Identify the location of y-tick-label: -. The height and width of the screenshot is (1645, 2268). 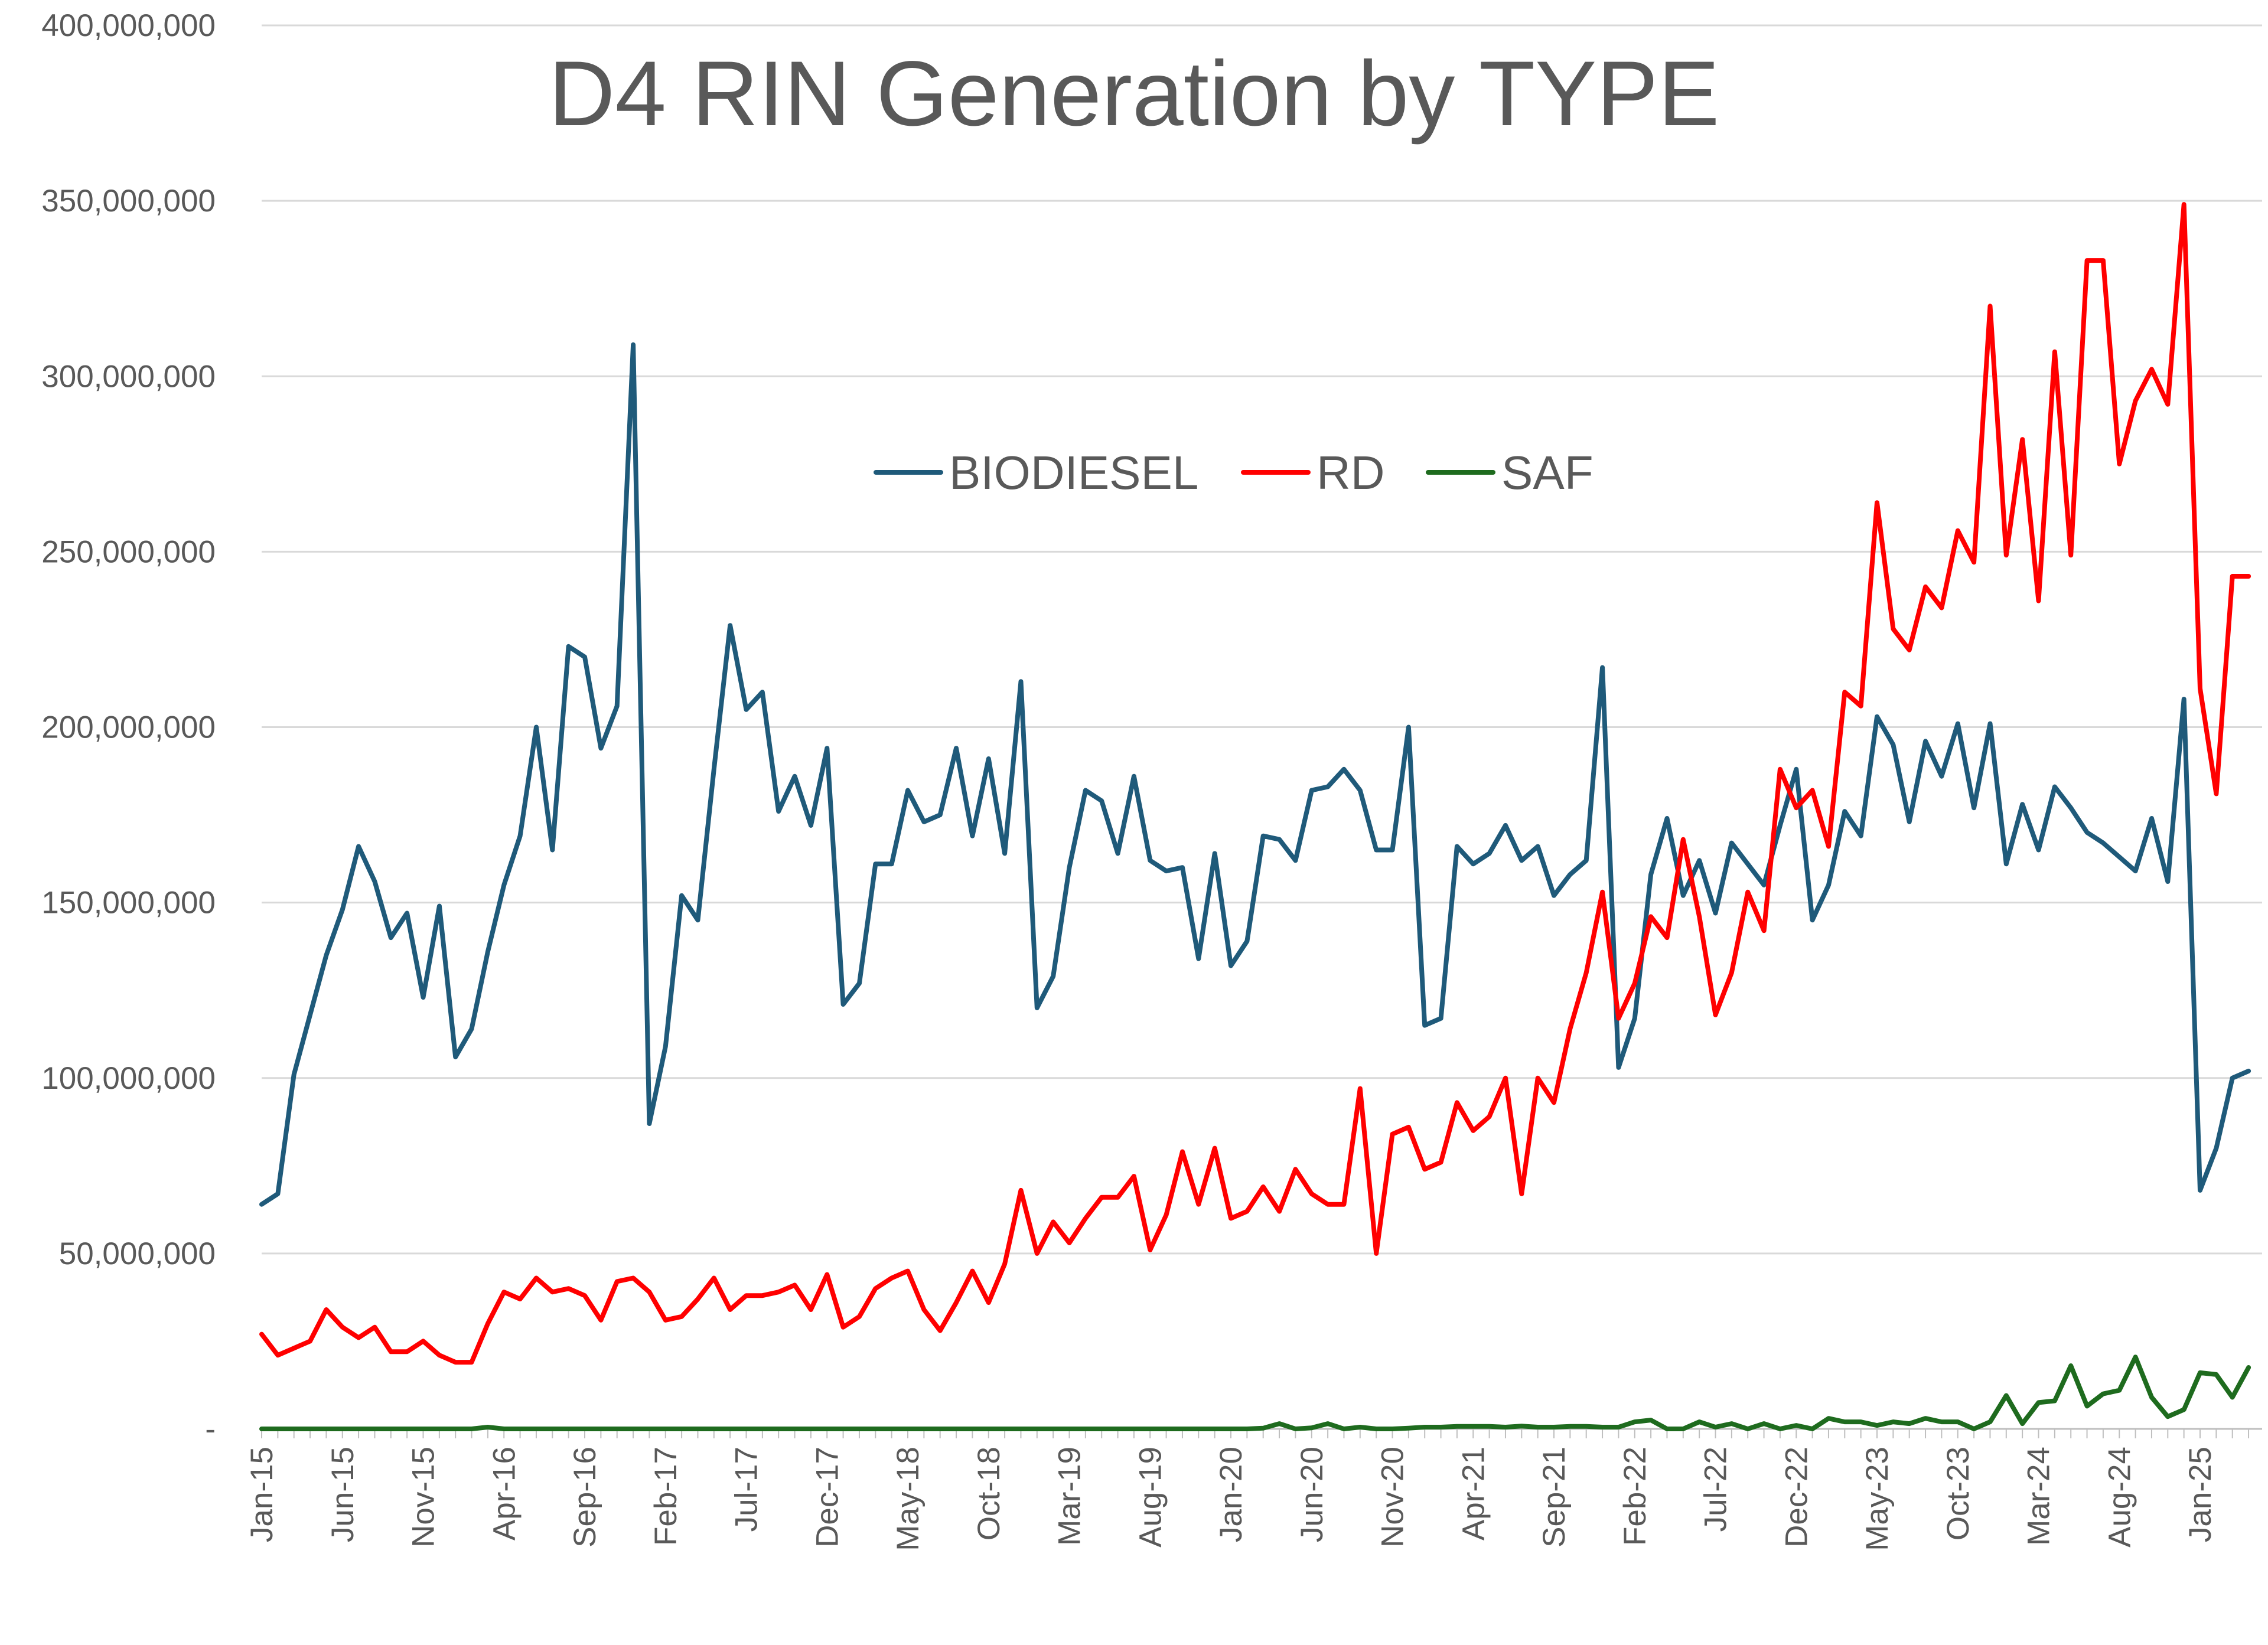
(210, 1429).